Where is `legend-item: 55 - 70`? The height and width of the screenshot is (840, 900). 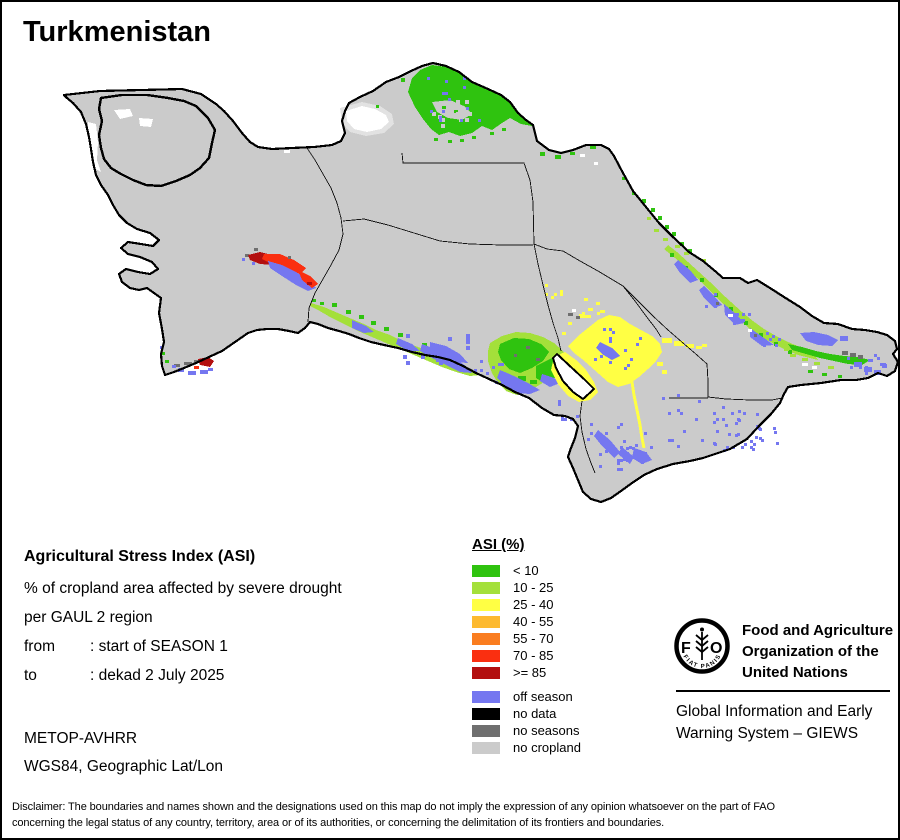 legend-item: 55 - 70 is located at coordinates (512, 638).